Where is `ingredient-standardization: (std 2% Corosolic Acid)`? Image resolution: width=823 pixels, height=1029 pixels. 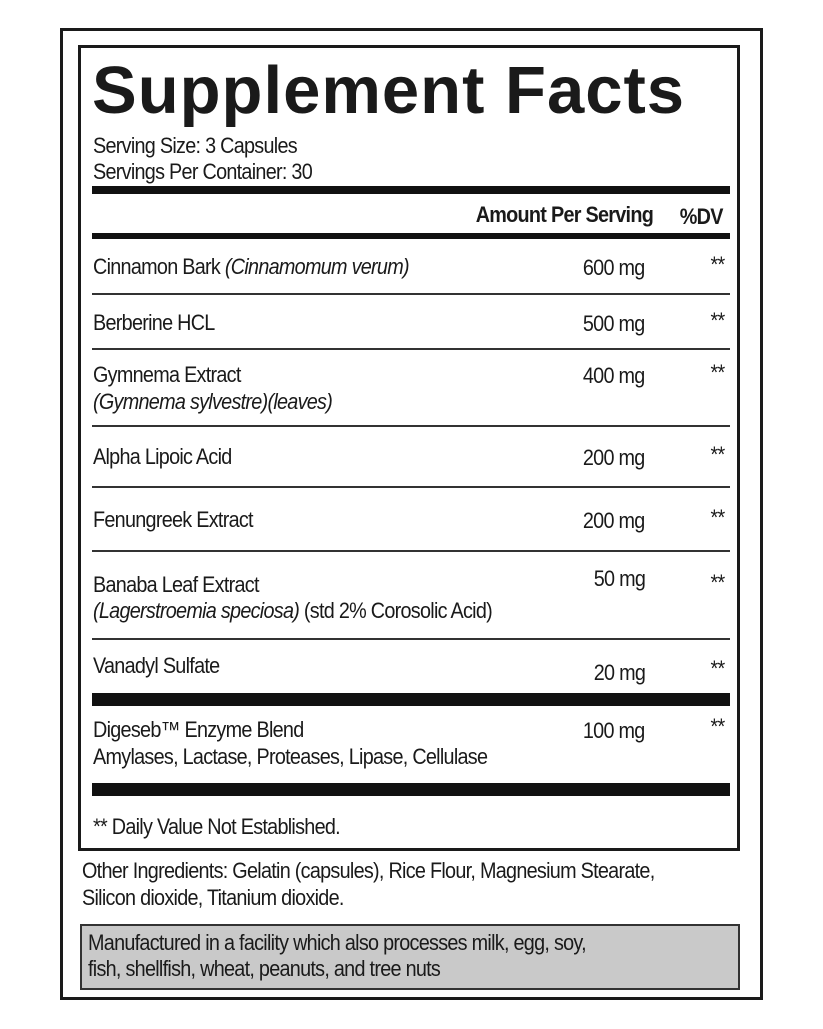 ingredient-standardization: (std 2% Corosolic Acid) is located at coordinates (396, 610).